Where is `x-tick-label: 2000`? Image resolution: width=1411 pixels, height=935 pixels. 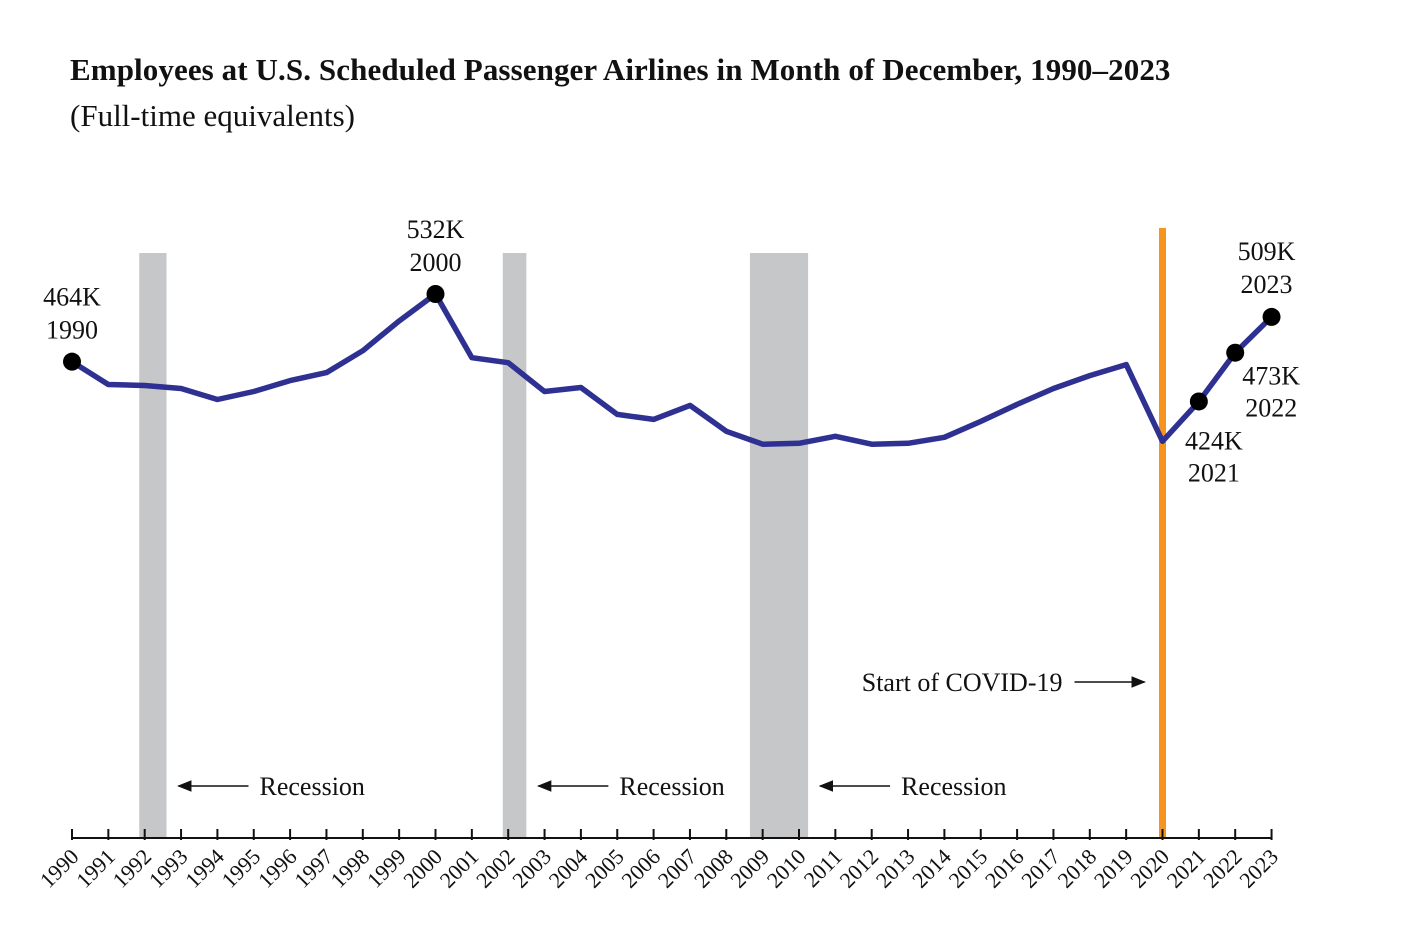 x-tick-label: 2000 is located at coordinates (422, 868).